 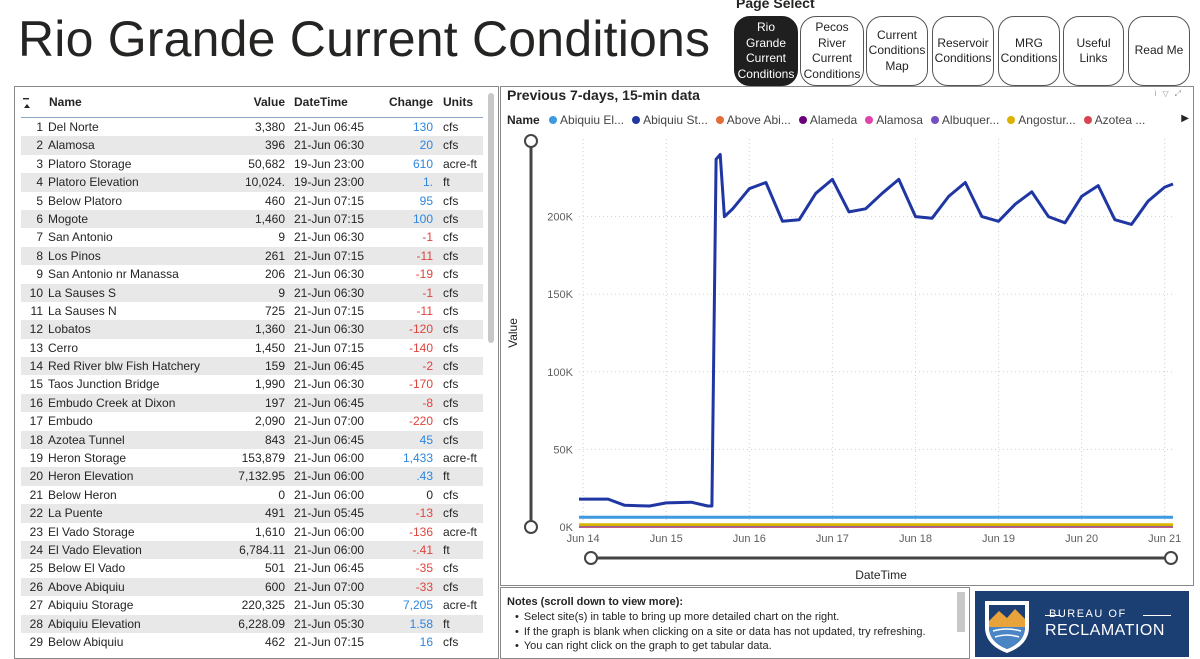 What do you see at coordinates (39, 200) in the screenshot?
I see `row-index: 5` at bounding box center [39, 200].